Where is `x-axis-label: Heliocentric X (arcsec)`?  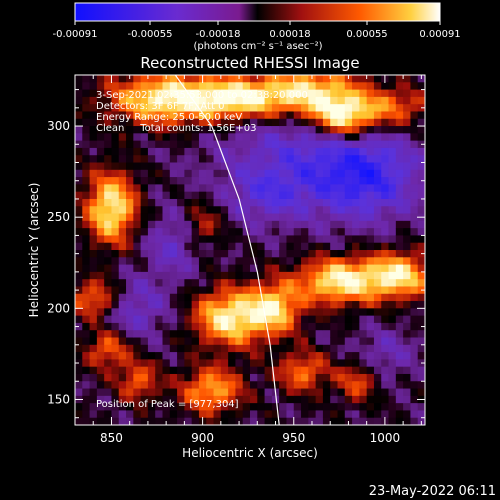 x-axis-label: Heliocentric X (arcsec) is located at coordinates (250, 453).